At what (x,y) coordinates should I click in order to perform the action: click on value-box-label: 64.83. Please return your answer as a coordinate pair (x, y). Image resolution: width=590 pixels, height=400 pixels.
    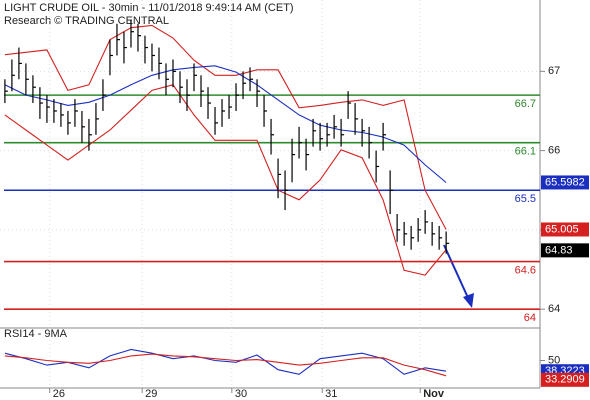
    Looking at the image, I should click on (559, 250).